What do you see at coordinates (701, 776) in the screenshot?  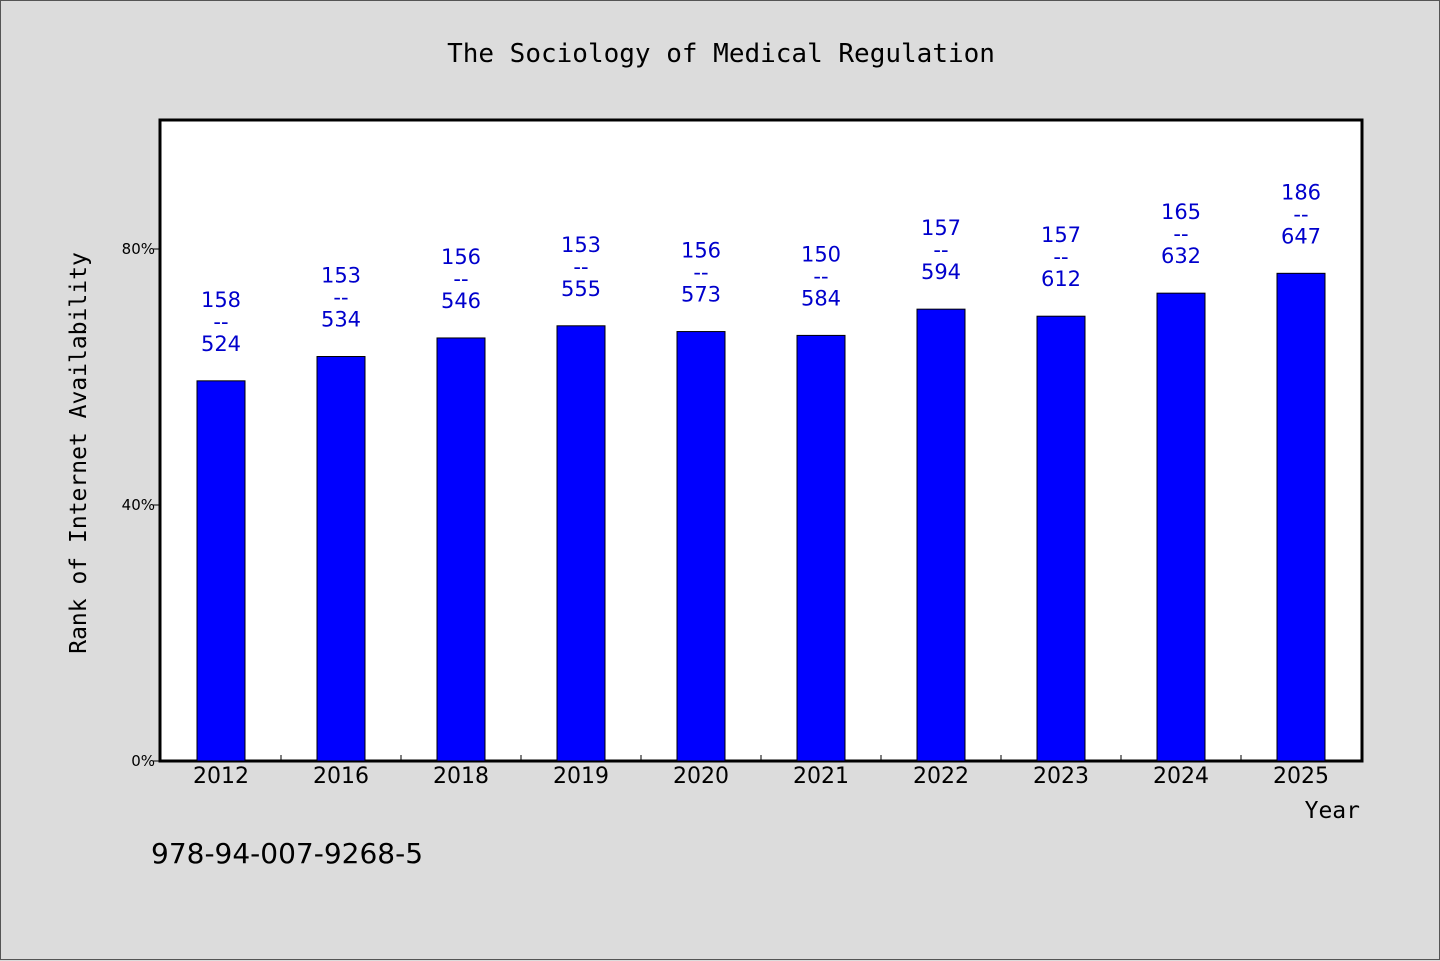 I see `x-tick-label-2020: 2020` at bounding box center [701, 776].